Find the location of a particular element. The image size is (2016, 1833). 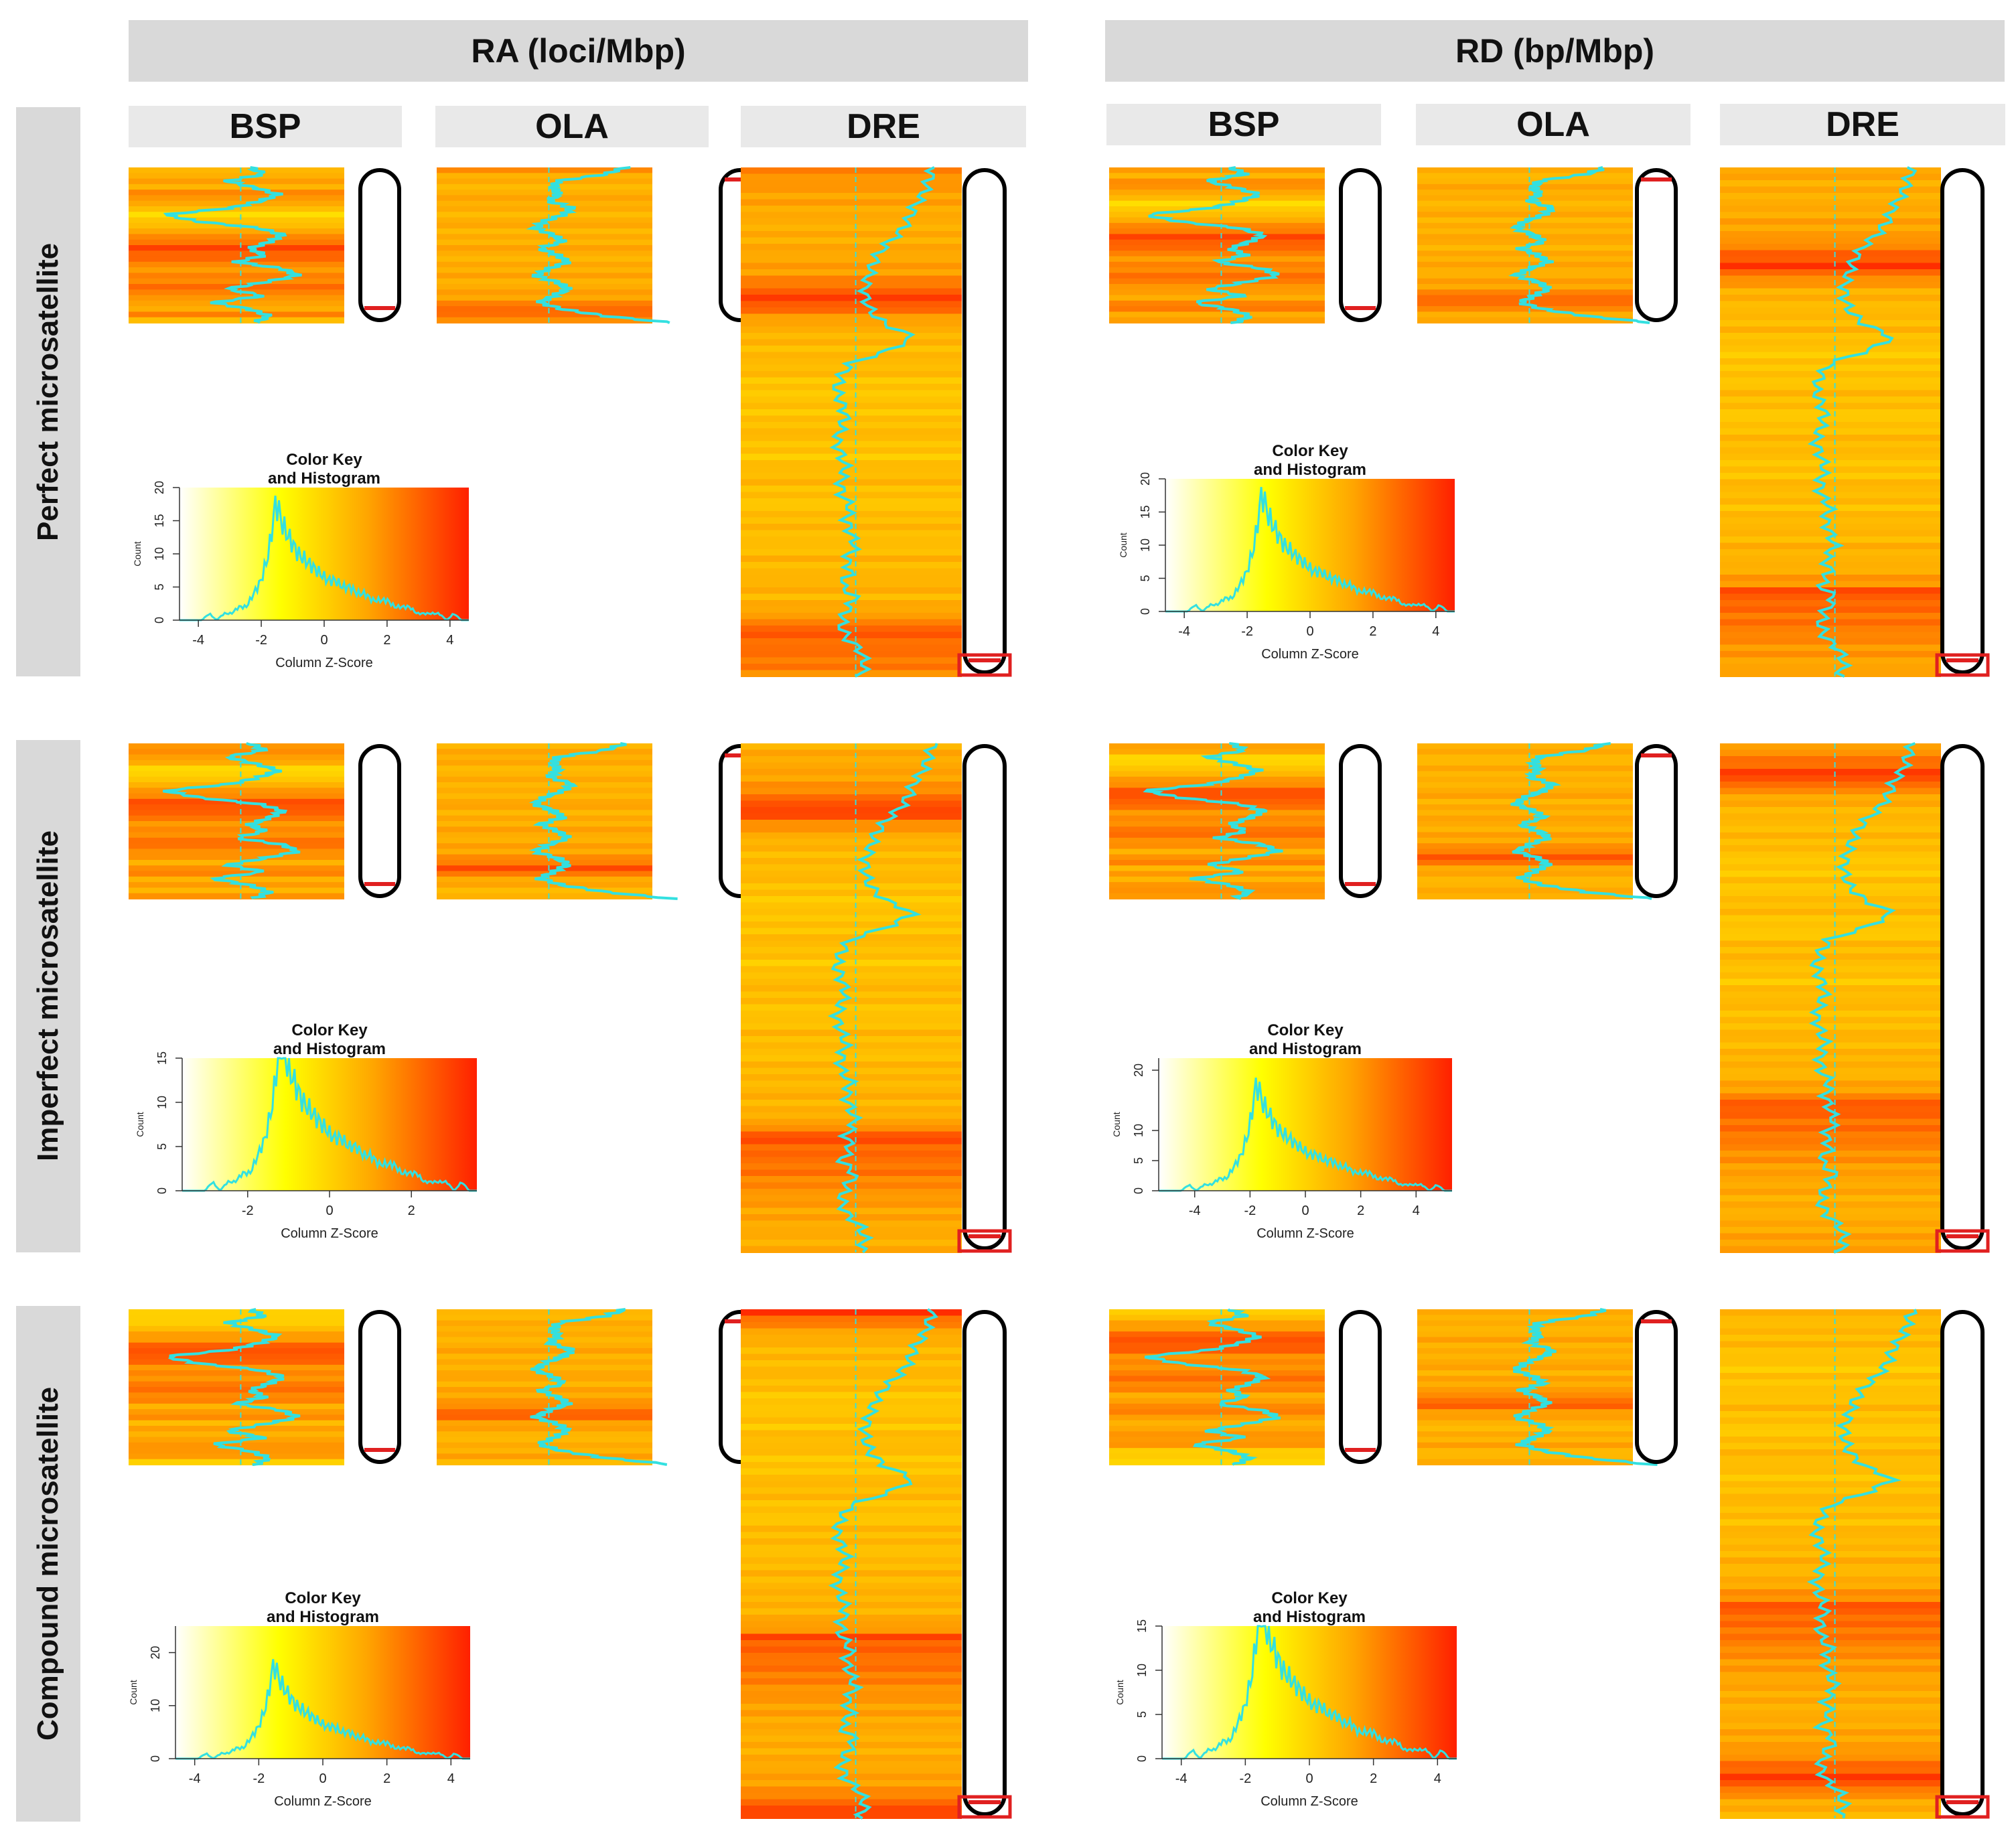

heatmap-rd-ola-perfect is located at coordinates (1533, 245).